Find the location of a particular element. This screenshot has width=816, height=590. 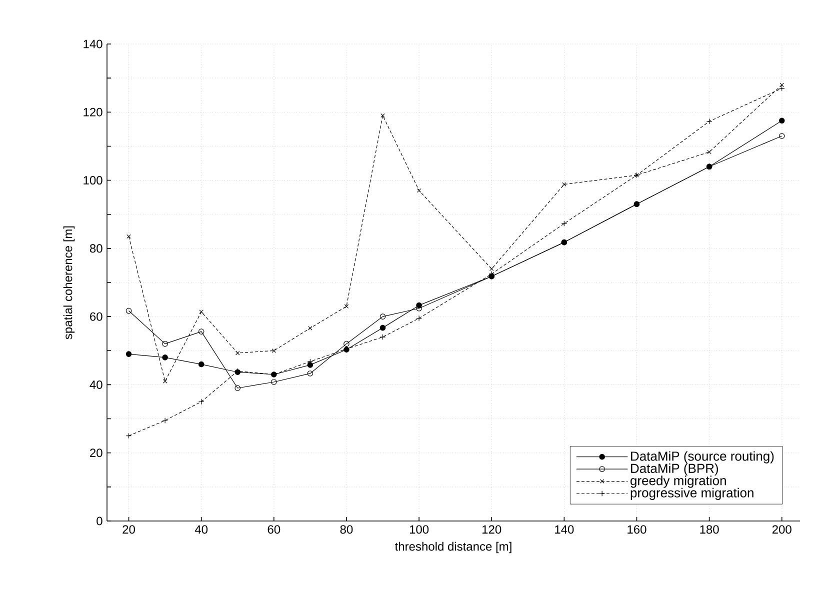

legend-label: progressive migration is located at coordinates (692, 494).